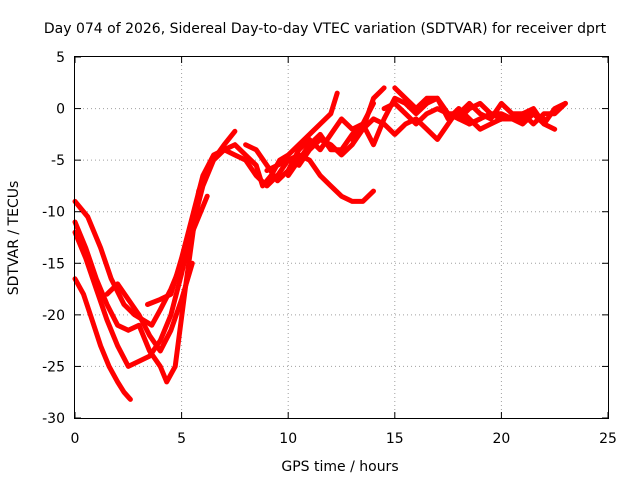 The height and width of the screenshot is (480, 640). What do you see at coordinates (501, 439) in the screenshot?
I see `x-tick-label: 20` at bounding box center [501, 439].